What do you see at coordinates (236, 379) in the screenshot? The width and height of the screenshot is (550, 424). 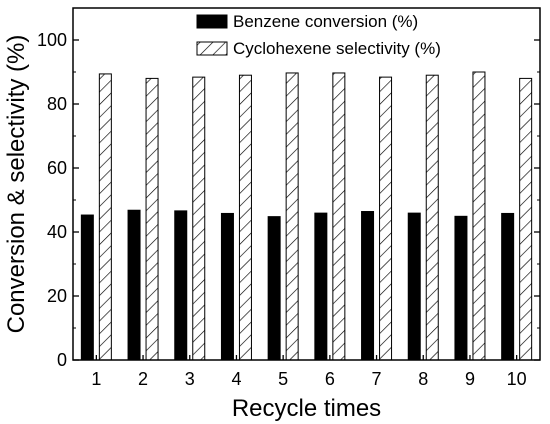 I see `x-tick-label: 4` at bounding box center [236, 379].